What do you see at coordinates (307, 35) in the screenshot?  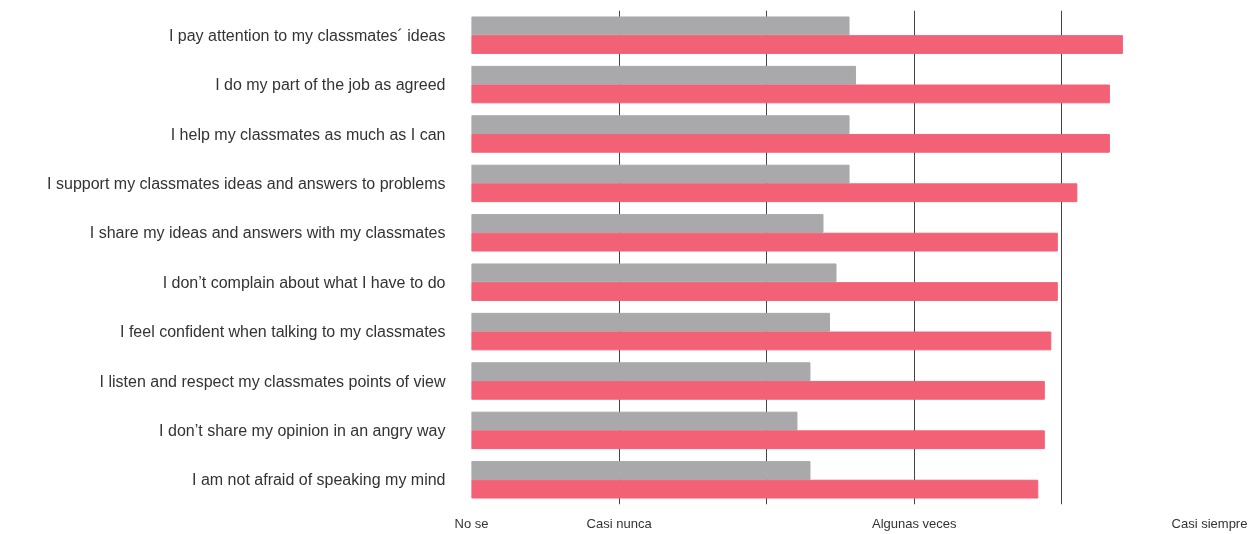 I see `y-tick-label: I pay attention to my classmates´ ideas` at bounding box center [307, 35].